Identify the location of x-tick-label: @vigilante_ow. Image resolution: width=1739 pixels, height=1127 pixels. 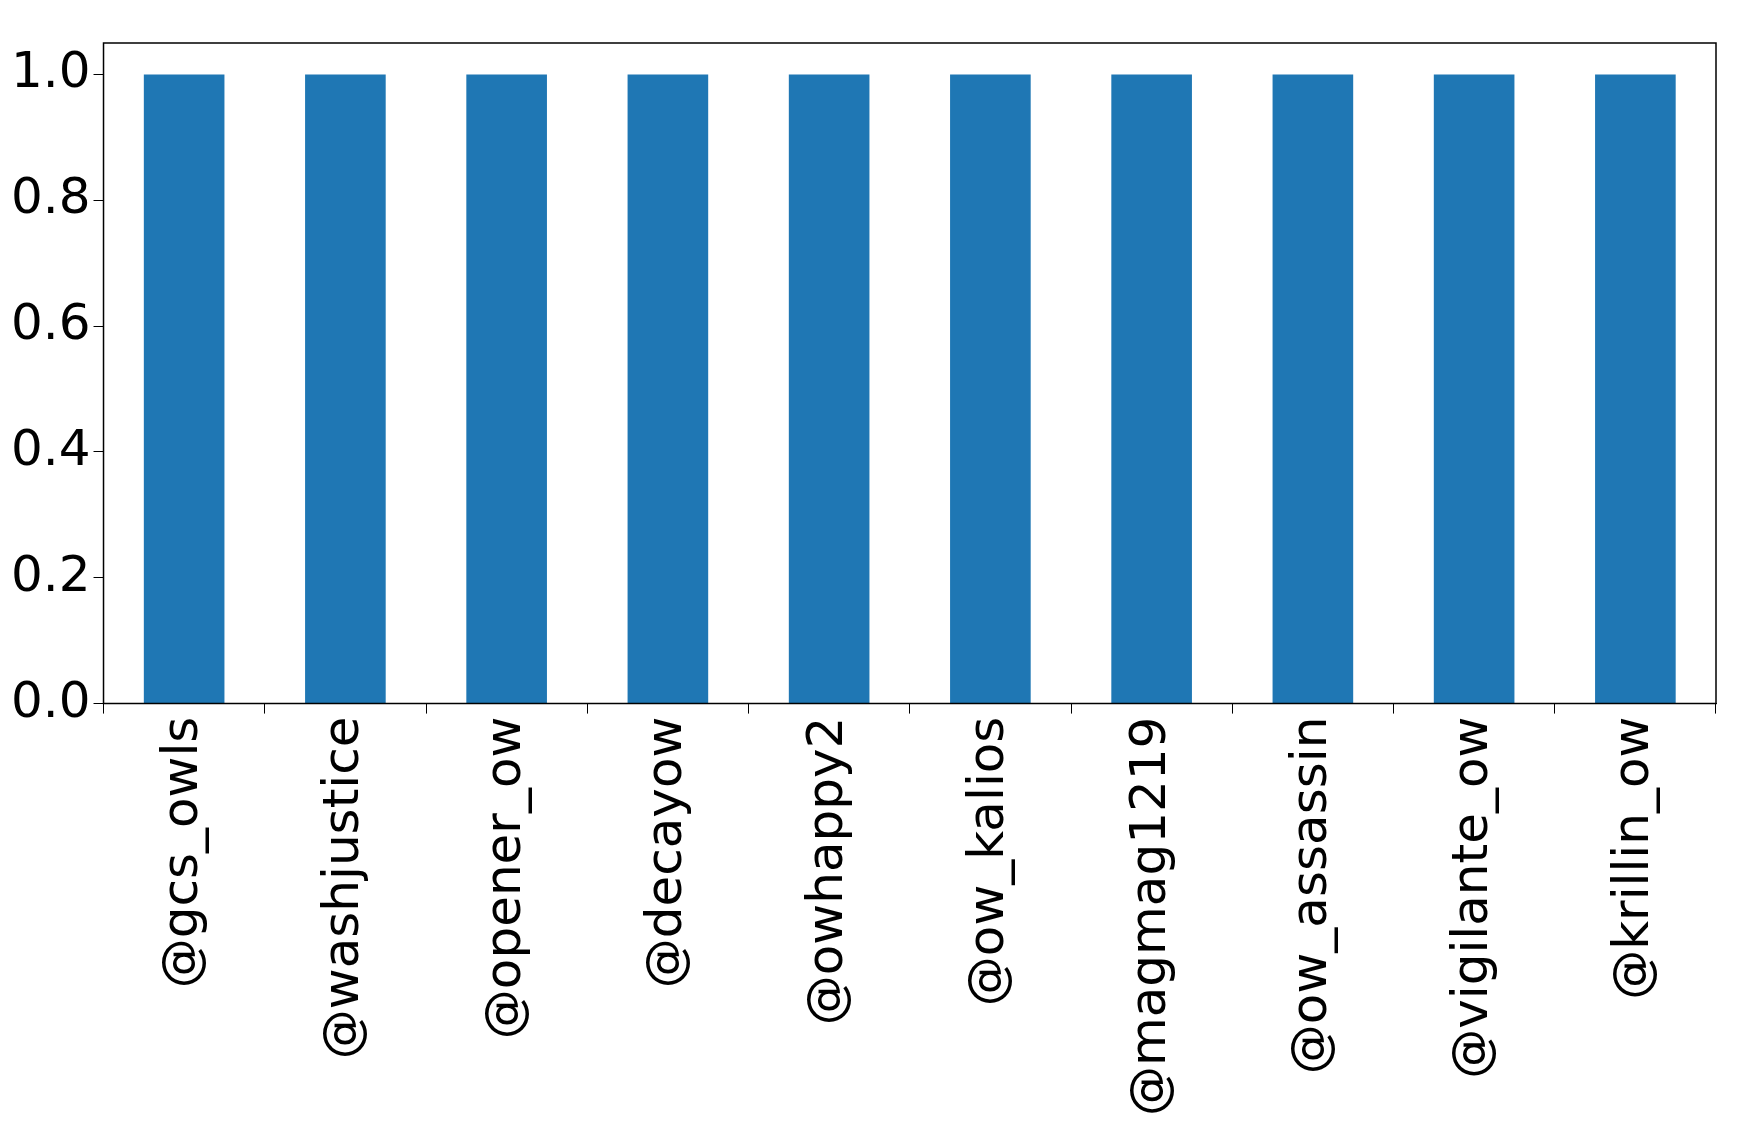
(1470, 897).